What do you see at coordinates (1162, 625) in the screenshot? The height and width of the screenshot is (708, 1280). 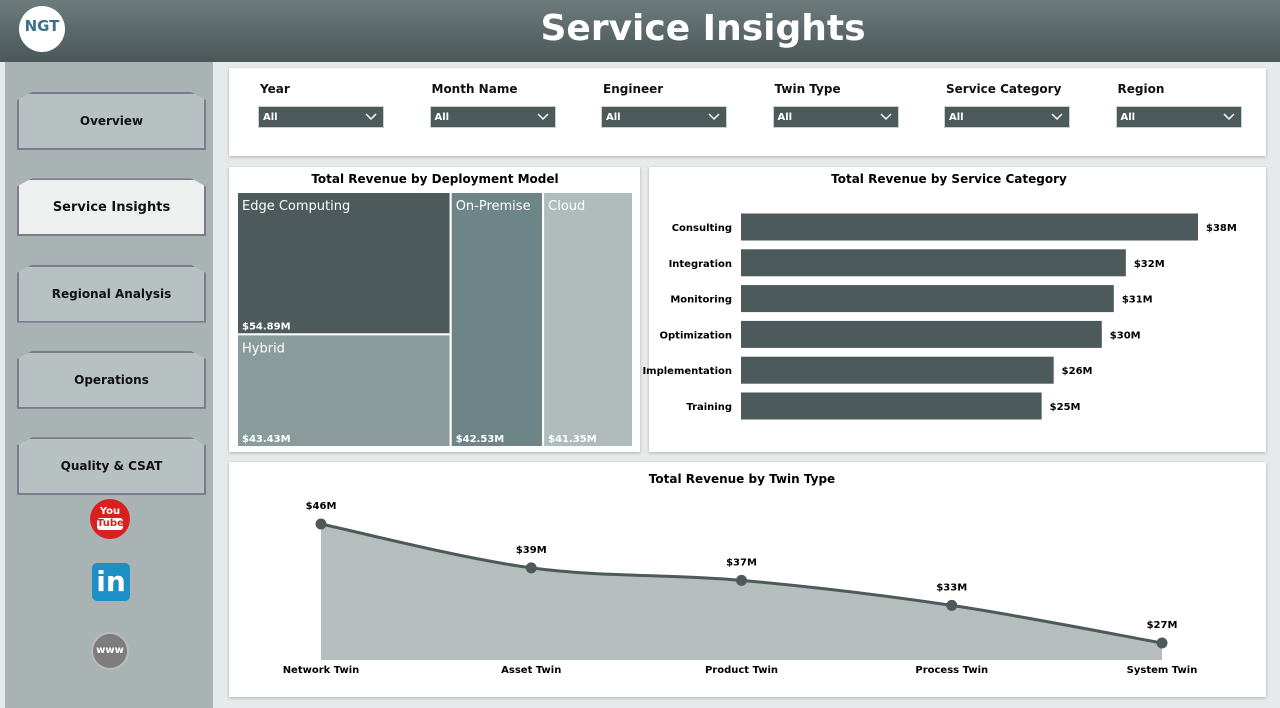 I see `data-label: $27M` at bounding box center [1162, 625].